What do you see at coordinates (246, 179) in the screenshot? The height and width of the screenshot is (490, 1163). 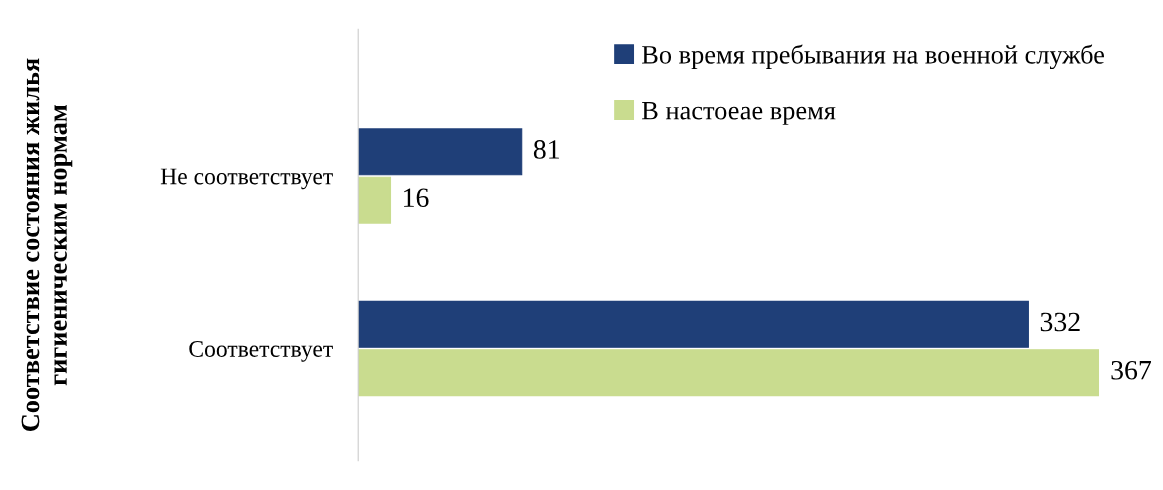 I see `y-tick-label: Не соответствует` at bounding box center [246, 179].